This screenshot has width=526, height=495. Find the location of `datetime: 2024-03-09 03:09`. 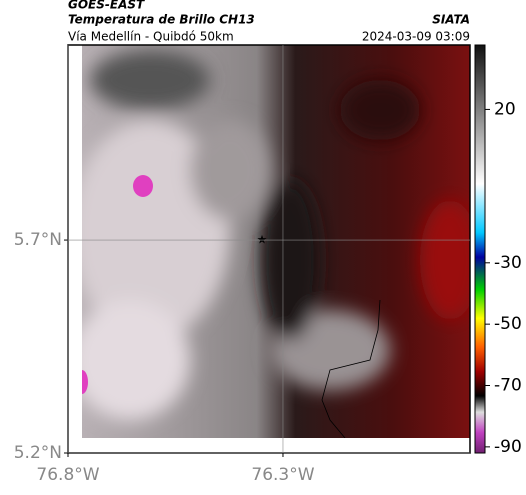

datetime: 2024-03-09 03:09 is located at coordinates (416, 37).